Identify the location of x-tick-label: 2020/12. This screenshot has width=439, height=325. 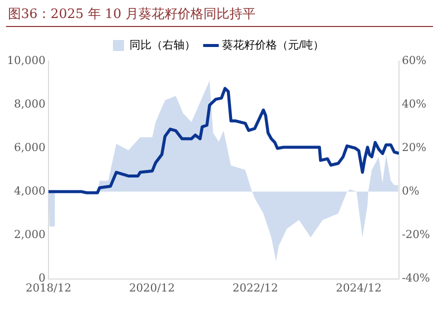
(152, 287).